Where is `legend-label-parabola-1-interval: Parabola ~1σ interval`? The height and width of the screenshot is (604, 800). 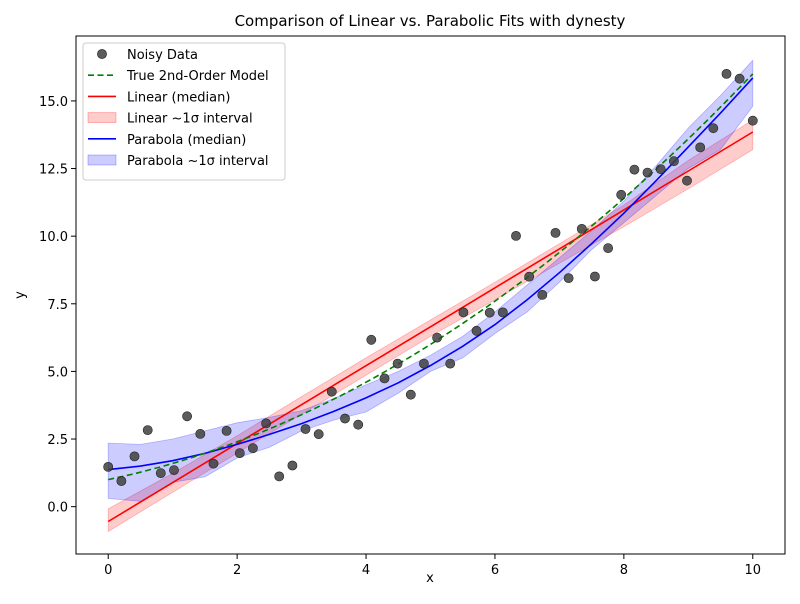 legend-label-parabola-1-interval: Parabola ~1σ interval is located at coordinates (198, 161).